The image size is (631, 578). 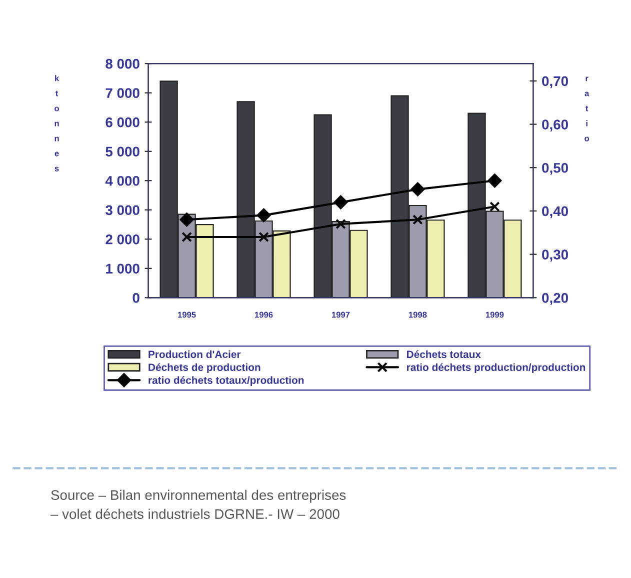 I want to click on text: ktonnes, so click(x=57, y=123).